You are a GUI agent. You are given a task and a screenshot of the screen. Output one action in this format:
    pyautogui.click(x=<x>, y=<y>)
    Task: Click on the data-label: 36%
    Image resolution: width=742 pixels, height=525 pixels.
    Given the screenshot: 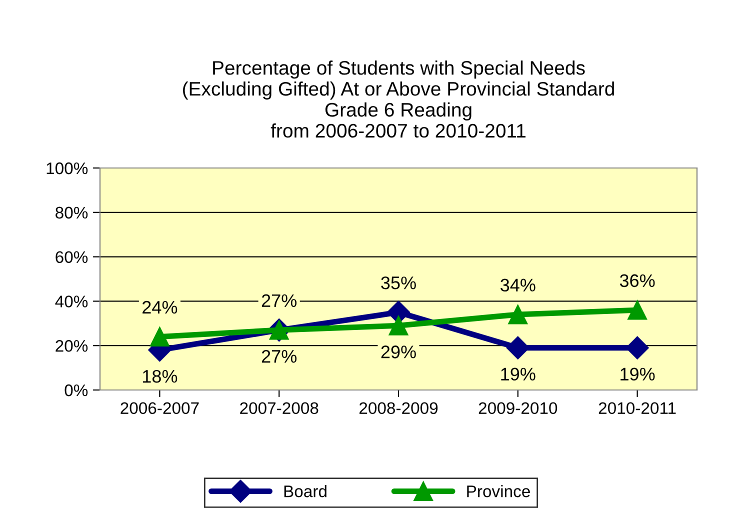 What is the action you would take?
    pyautogui.click(x=637, y=281)
    